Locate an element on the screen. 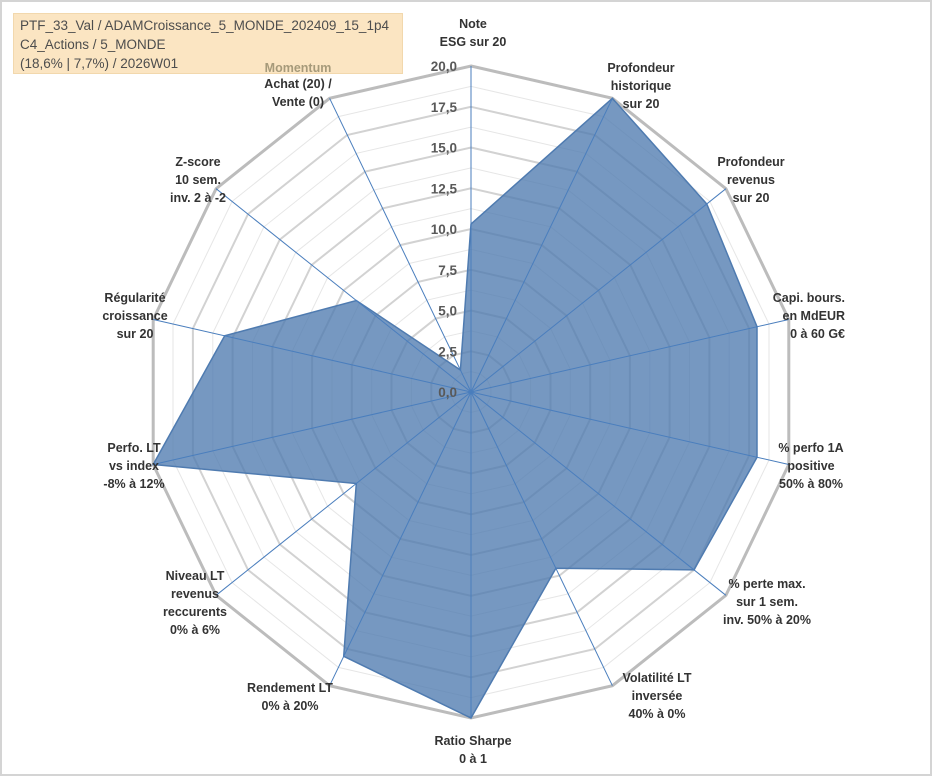 The image size is (932, 776). axis-label: Régularité croissance sur 20 is located at coordinates (134, 316).